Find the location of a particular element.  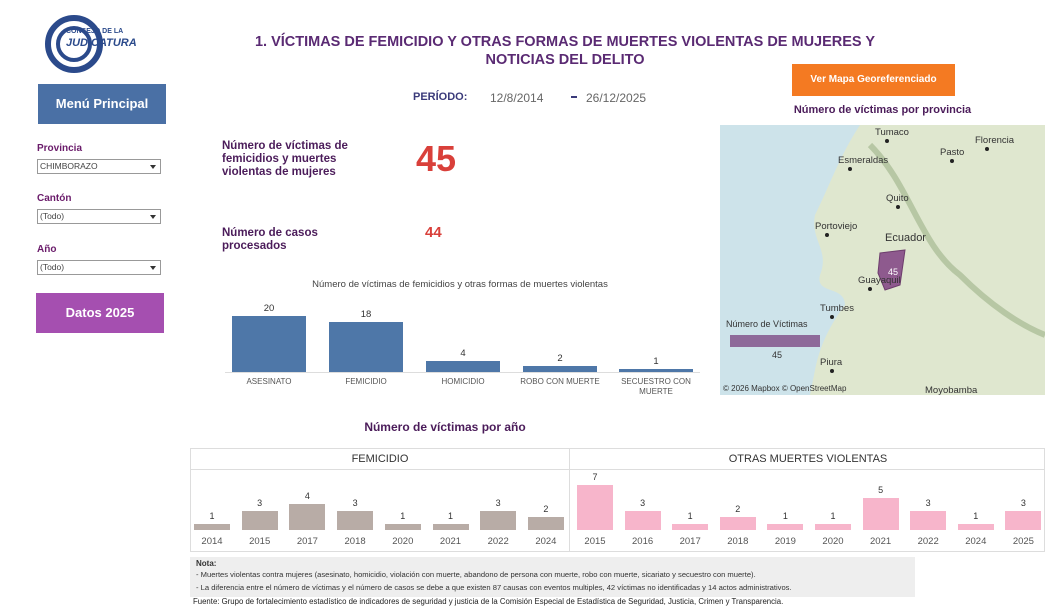

data-label: 5 is located at coordinates (881, 489).